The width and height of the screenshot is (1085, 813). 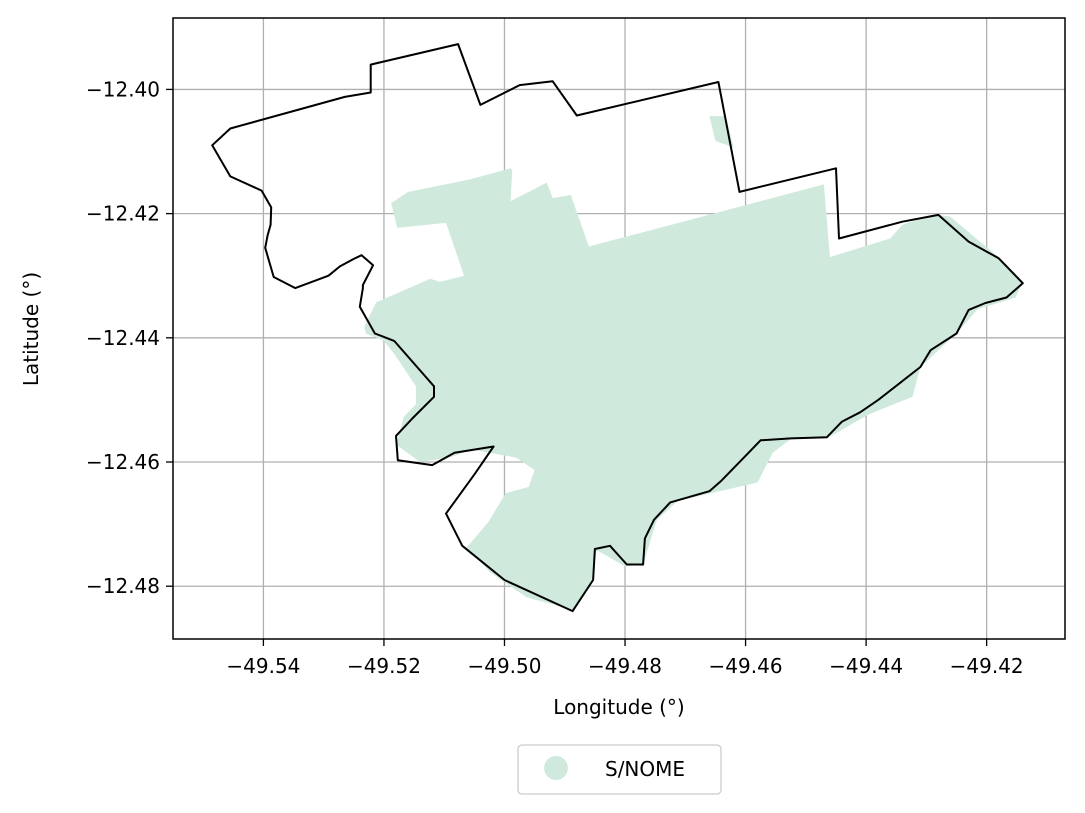 What do you see at coordinates (31, 329) in the screenshot?
I see `y-axis-label: Latitude (°)` at bounding box center [31, 329].